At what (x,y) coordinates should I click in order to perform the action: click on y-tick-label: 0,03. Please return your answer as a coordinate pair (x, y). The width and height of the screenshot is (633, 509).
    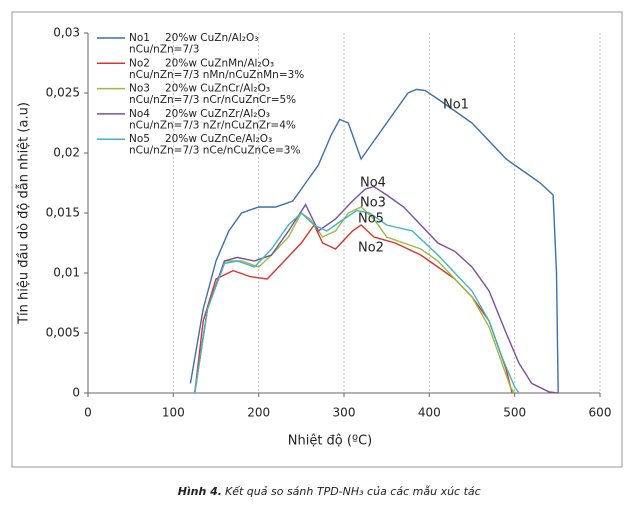
    Looking at the image, I should click on (66, 33).